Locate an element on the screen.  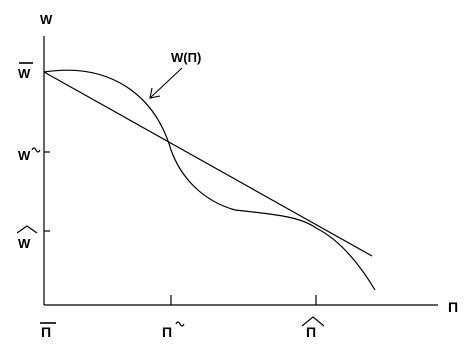
arrow-head-icon is located at coordinates (155, 93).